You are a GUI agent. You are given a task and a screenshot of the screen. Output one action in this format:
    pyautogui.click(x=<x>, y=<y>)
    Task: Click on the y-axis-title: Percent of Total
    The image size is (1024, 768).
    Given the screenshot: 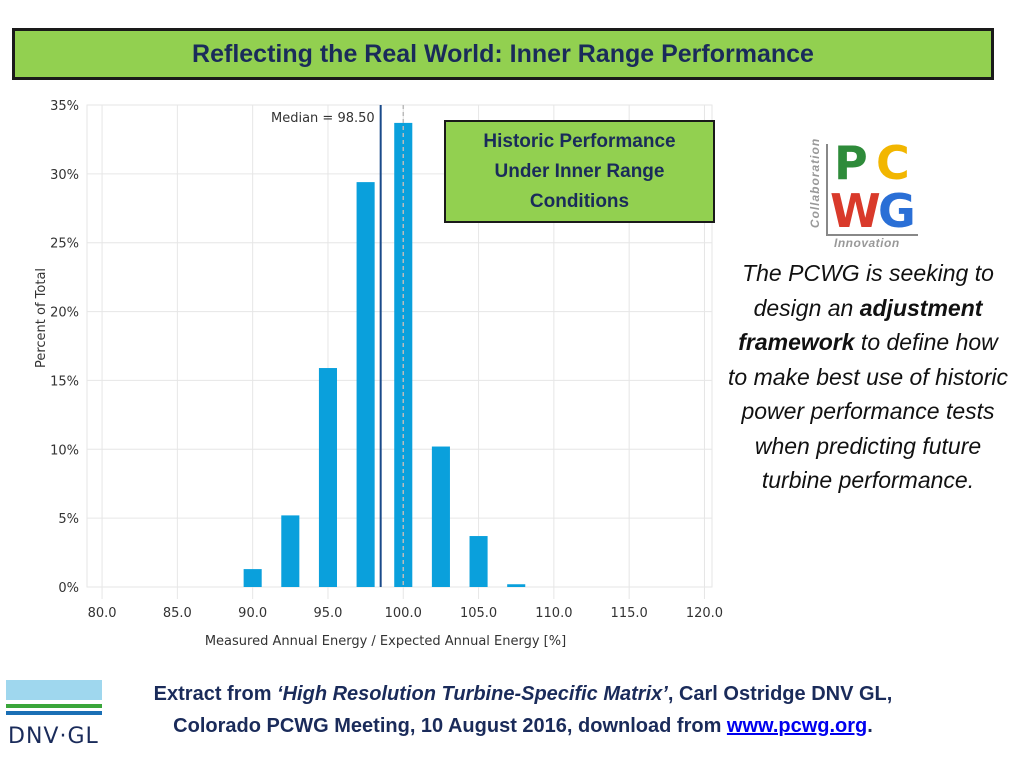 What is the action you would take?
    pyautogui.click(x=41, y=318)
    